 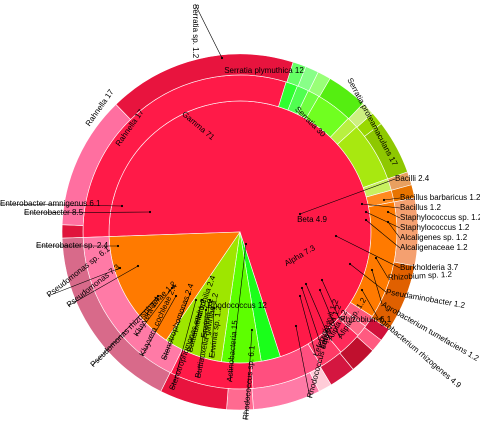 What do you see at coordinates (434, 237) in the screenshot?
I see `label-alcaligenes-sp-1-2: Alcaligenes sp. 1.2` at bounding box center [434, 237].